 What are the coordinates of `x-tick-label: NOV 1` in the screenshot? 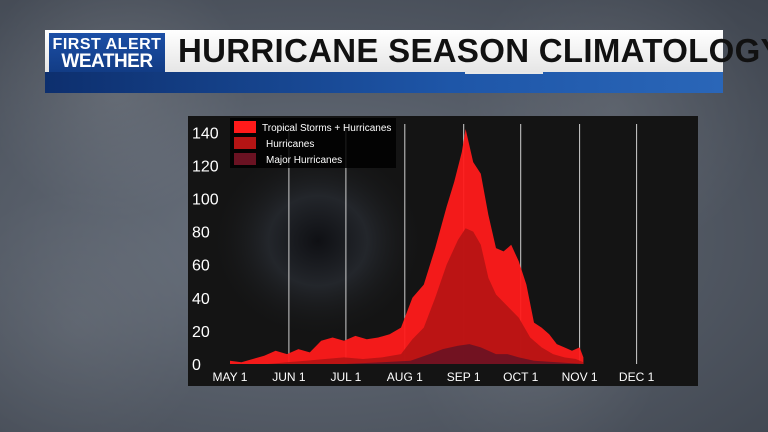 It's located at (580, 377).